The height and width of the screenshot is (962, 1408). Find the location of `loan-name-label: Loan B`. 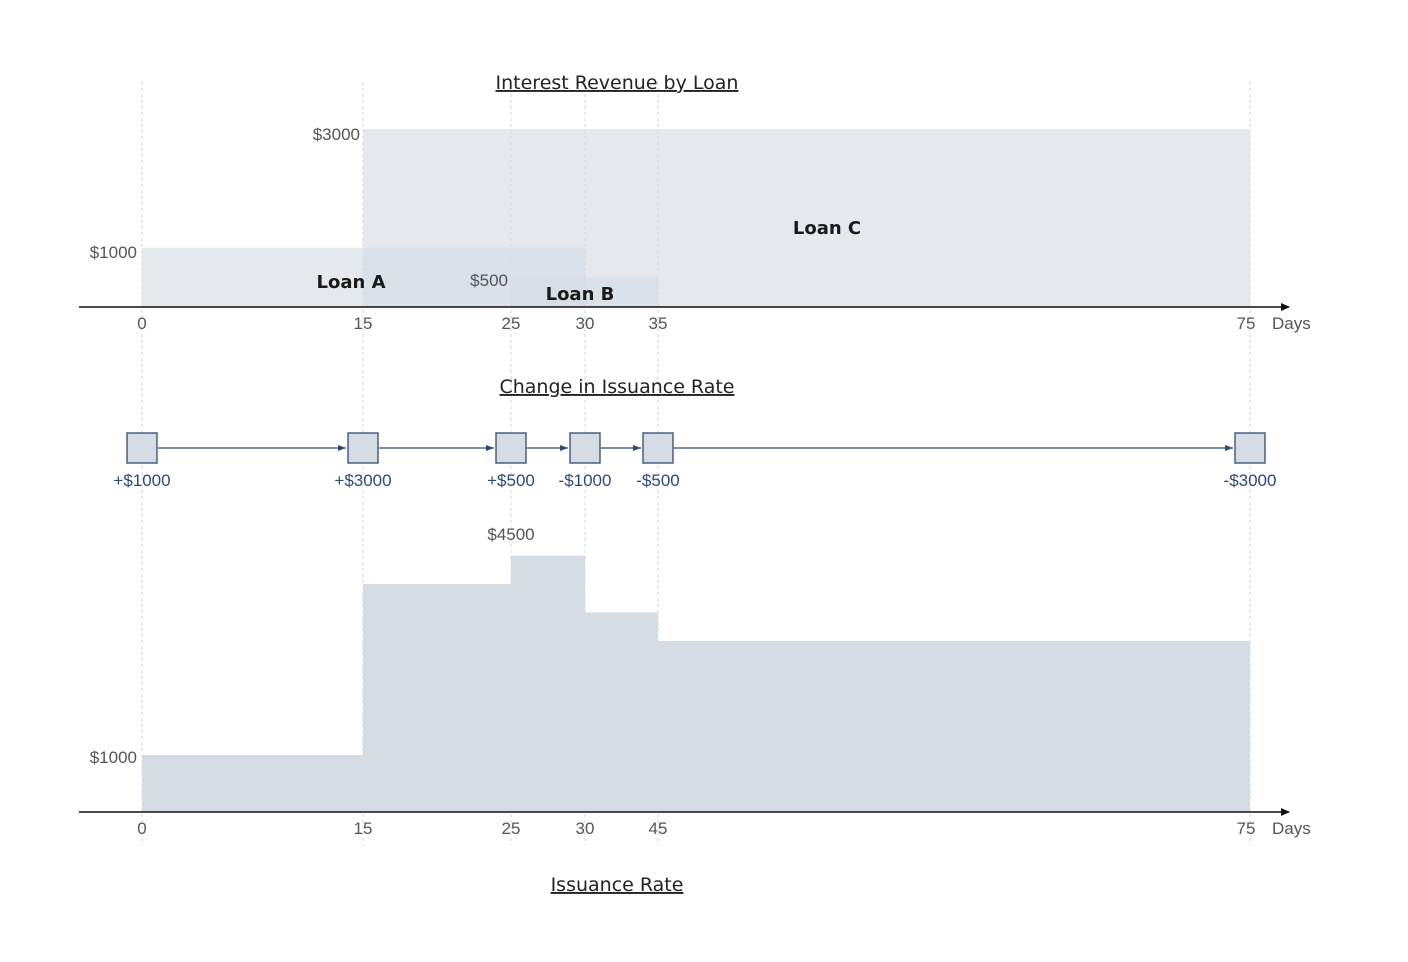

loan-name-label: Loan B is located at coordinates (580, 294).